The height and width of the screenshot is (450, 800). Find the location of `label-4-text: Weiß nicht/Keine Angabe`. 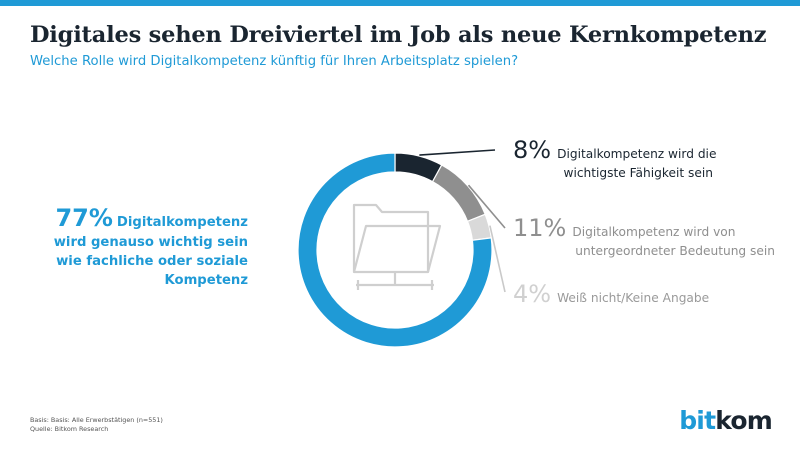

label-4-text: Weiß nicht/Keine Angabe is located at coordinates (633, 298).